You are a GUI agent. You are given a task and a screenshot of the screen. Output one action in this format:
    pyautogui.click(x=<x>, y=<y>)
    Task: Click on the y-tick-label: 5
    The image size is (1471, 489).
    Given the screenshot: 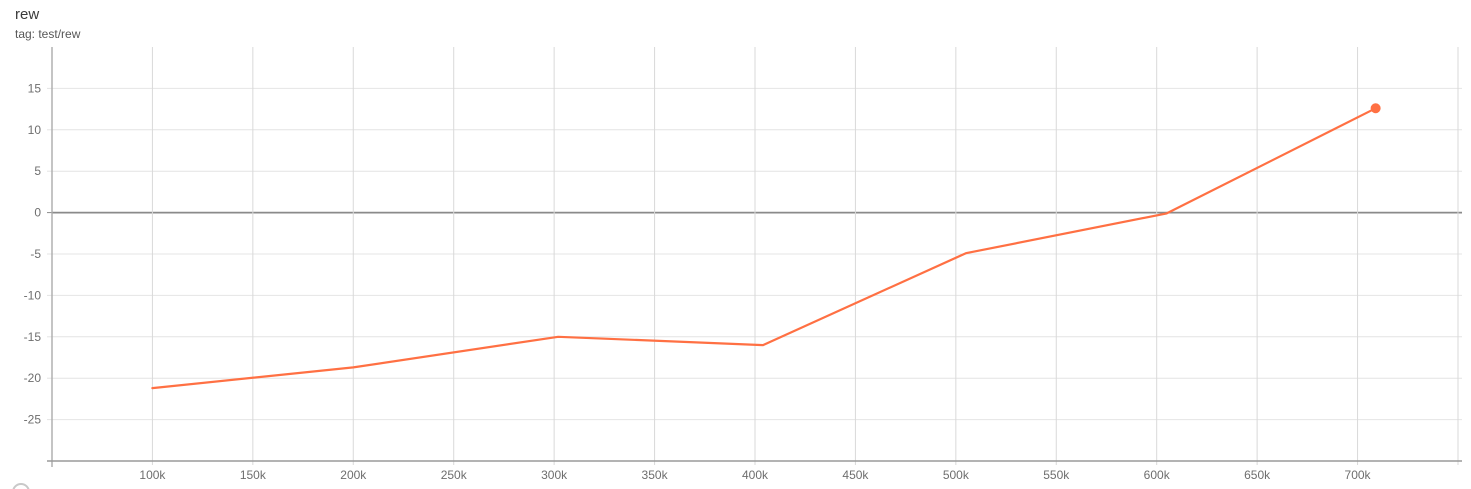 What is the action you would take?
    pyautogui.click(x=37, y=171)
    